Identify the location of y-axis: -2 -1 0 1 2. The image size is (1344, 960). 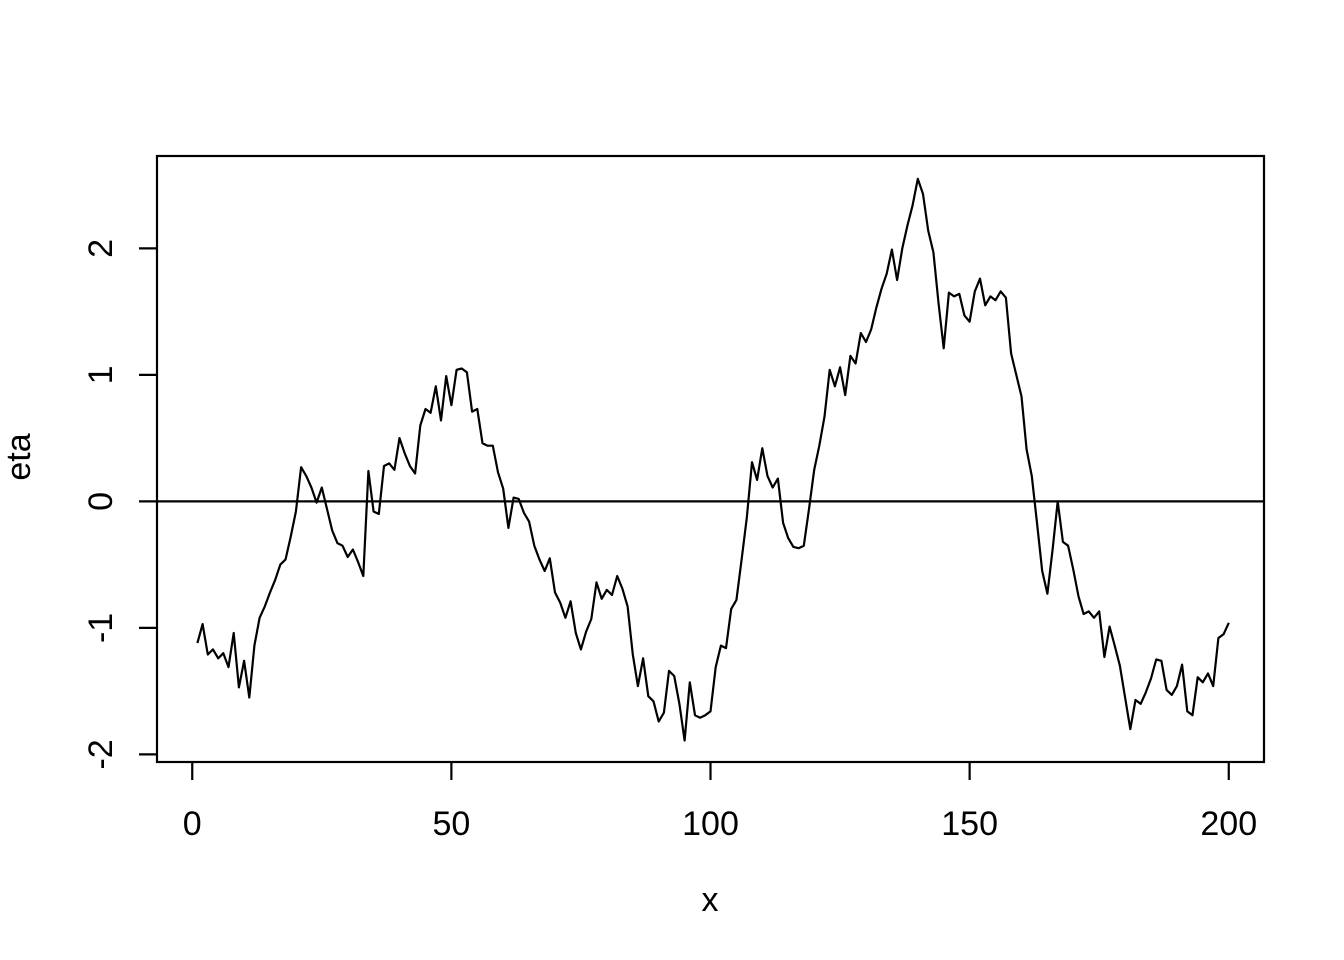
(119, 504).